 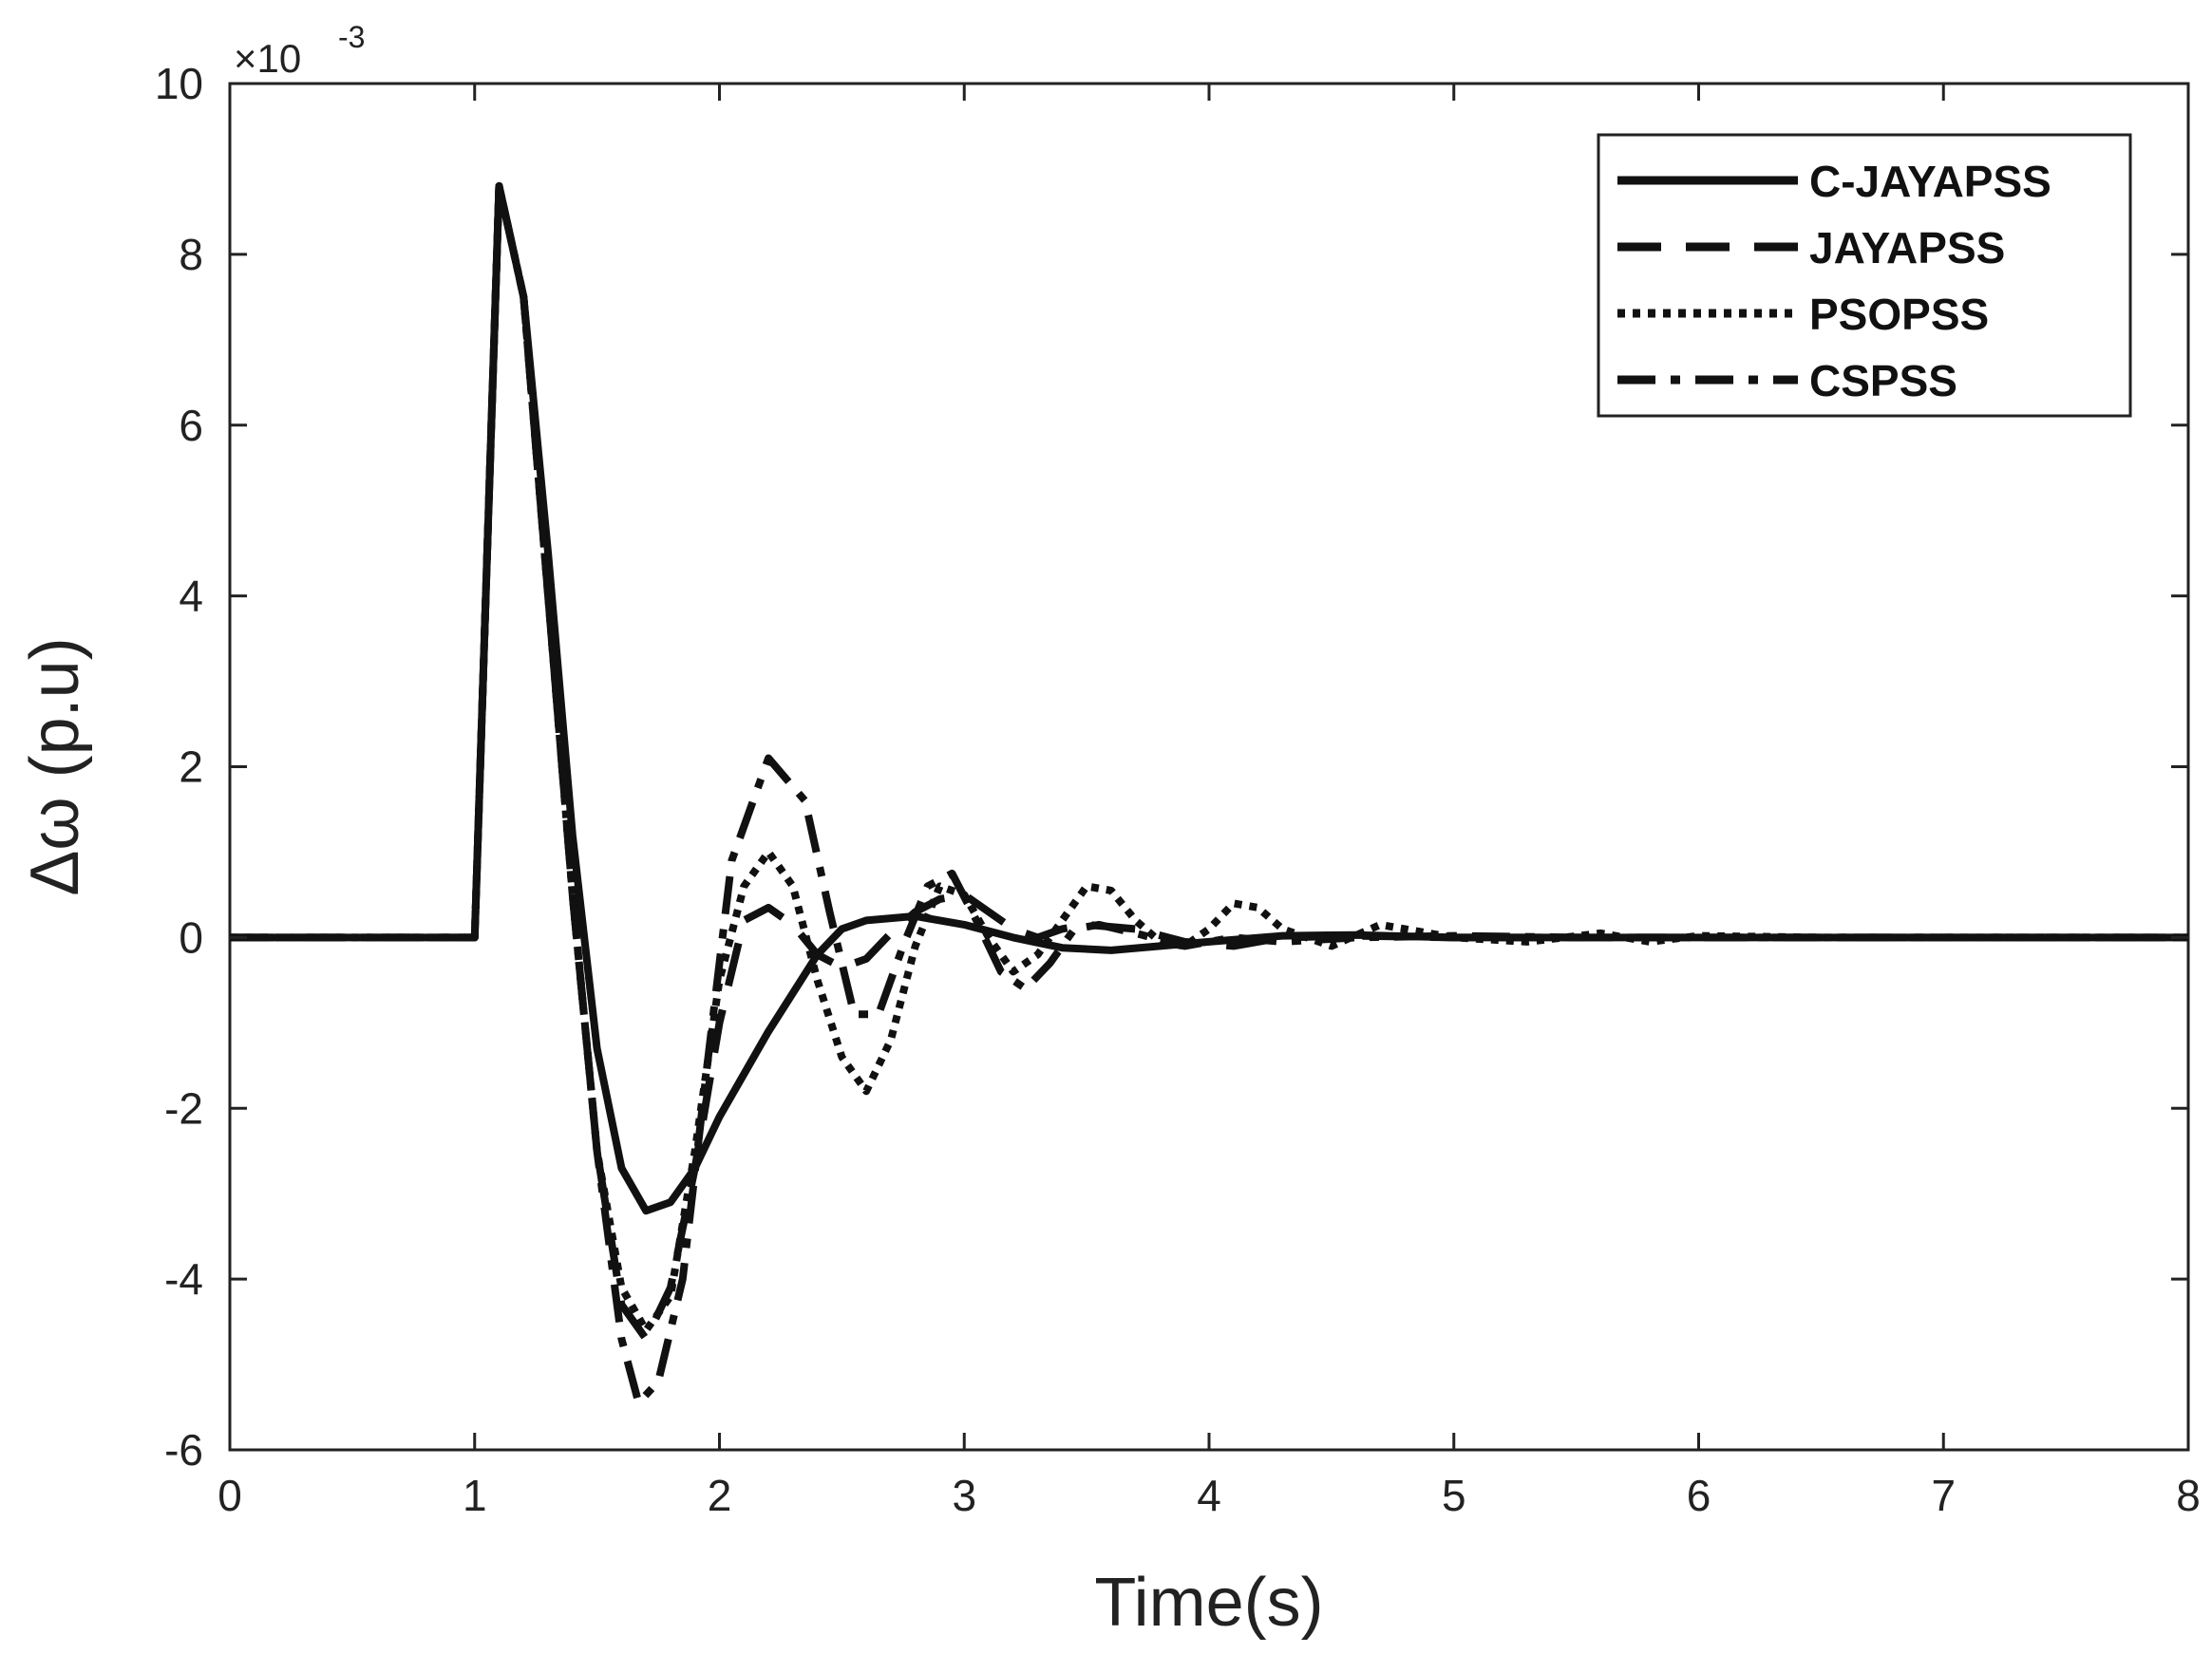 I want to click on y-tick-label: 6, so click(x=191, y=425).